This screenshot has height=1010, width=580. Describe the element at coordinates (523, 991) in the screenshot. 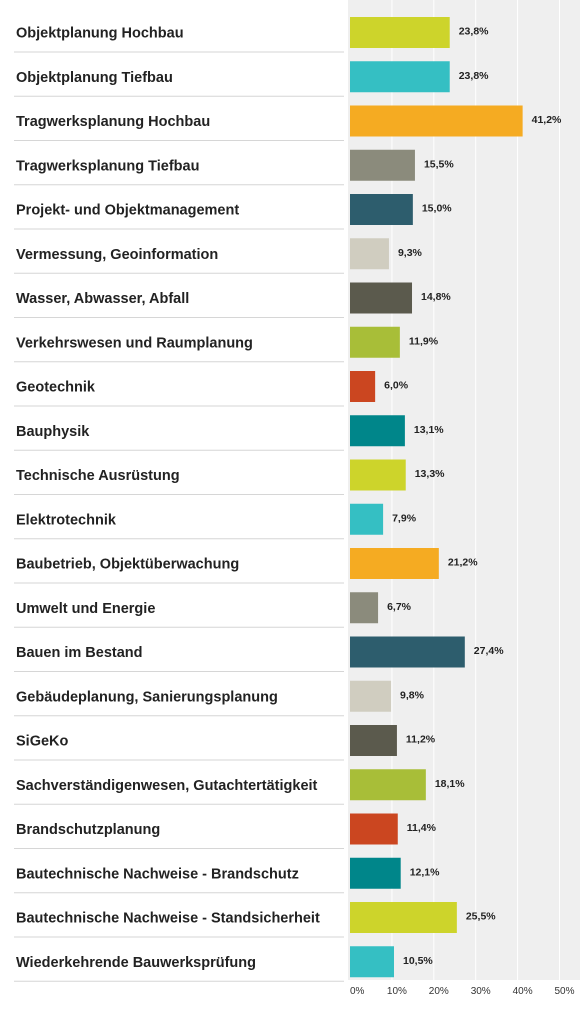

I see `tick-label: 40%` at that location.